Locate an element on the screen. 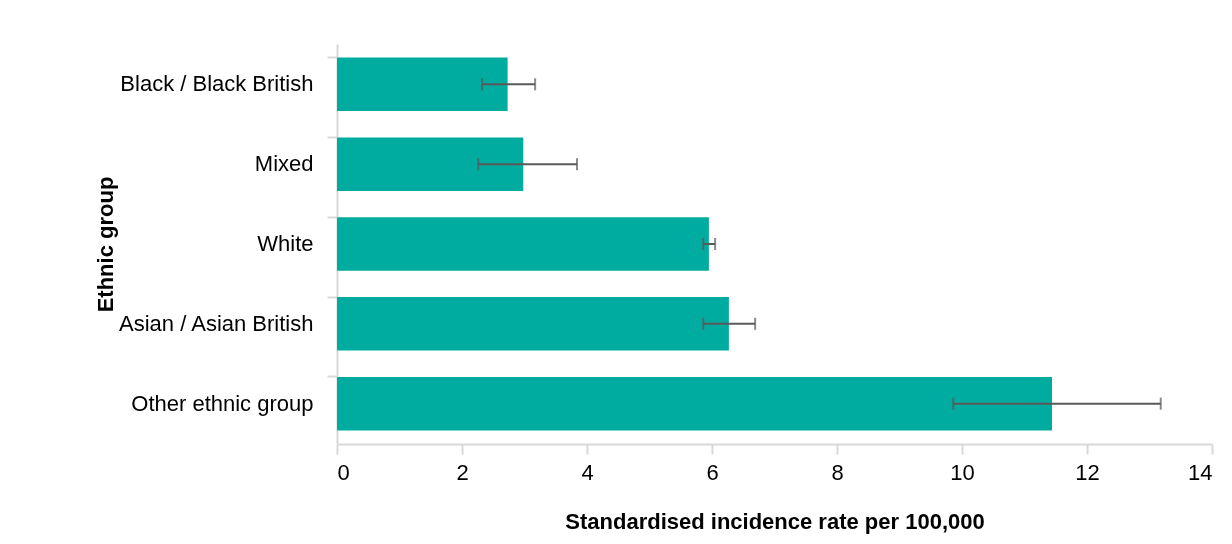  x-tick-label: 4 is located at coordinates (587, 472).